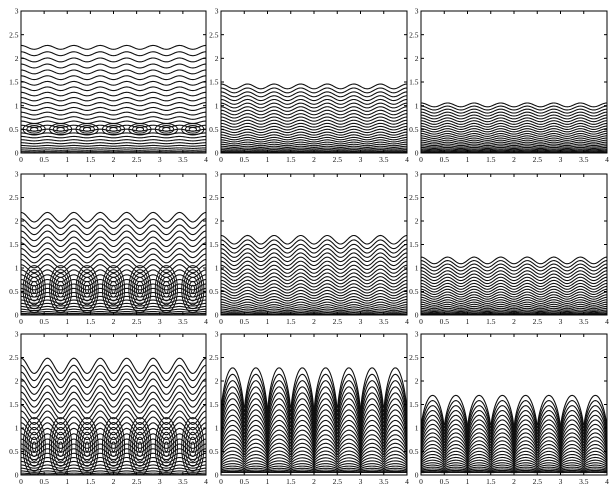 This screenshot has width=611, height=488. Describe the element at coordinates (509, 85) in the screenshot. I see `panel-row1-col3: 0 0.5 1 1.5 2 2.5 3 3.5 4 0 0.5 1 1.5 2 2.5 3` at that location.